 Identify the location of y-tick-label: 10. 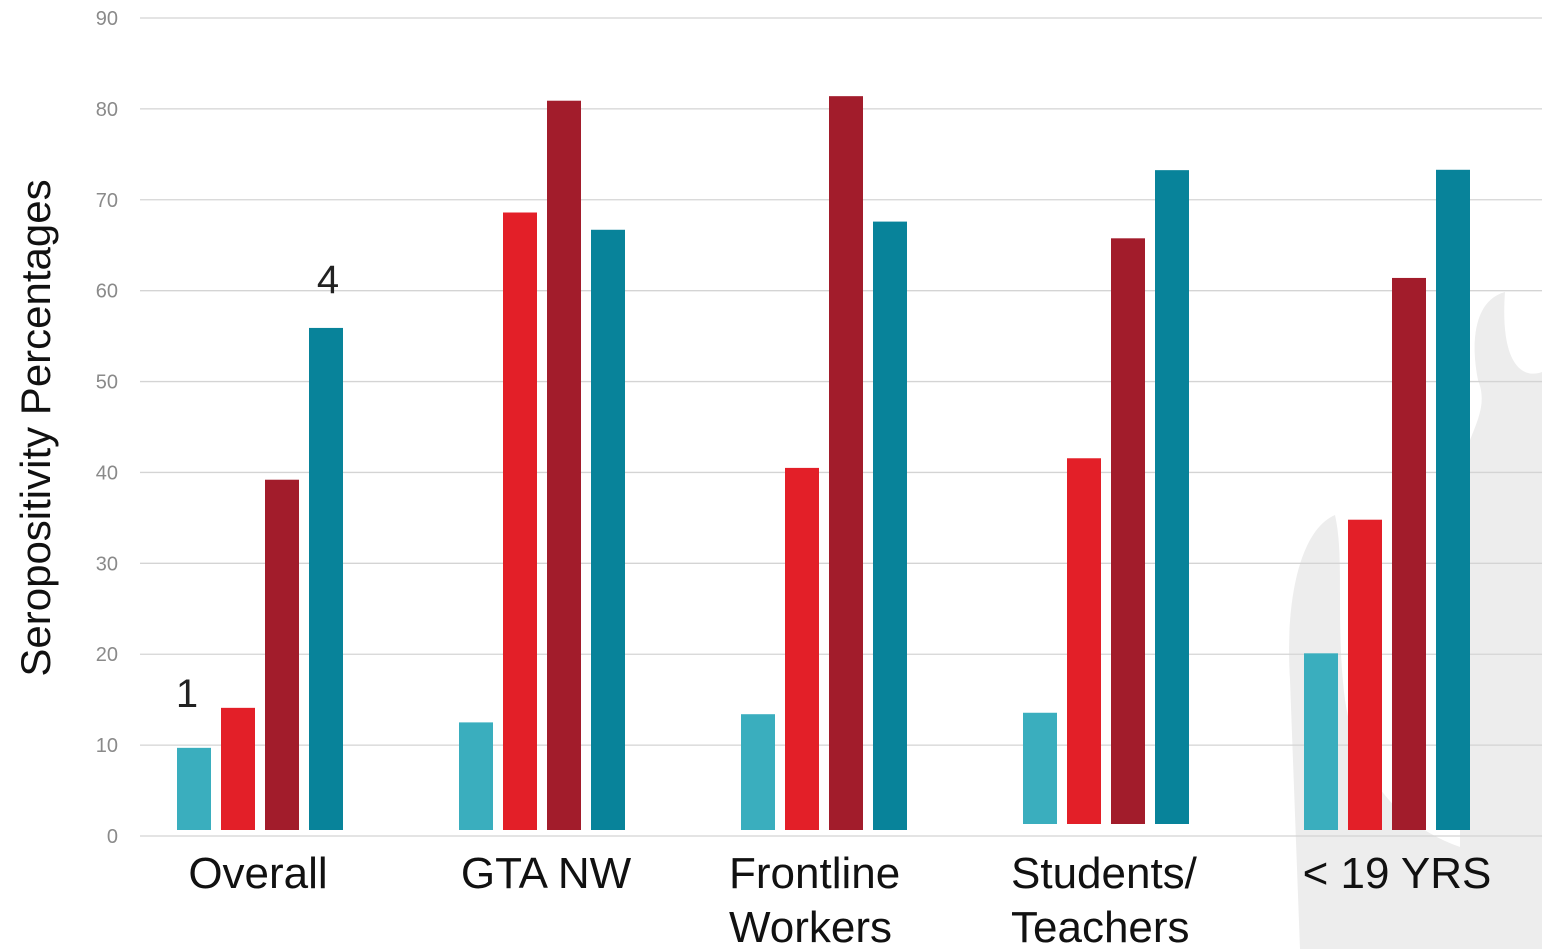
(107, 746).